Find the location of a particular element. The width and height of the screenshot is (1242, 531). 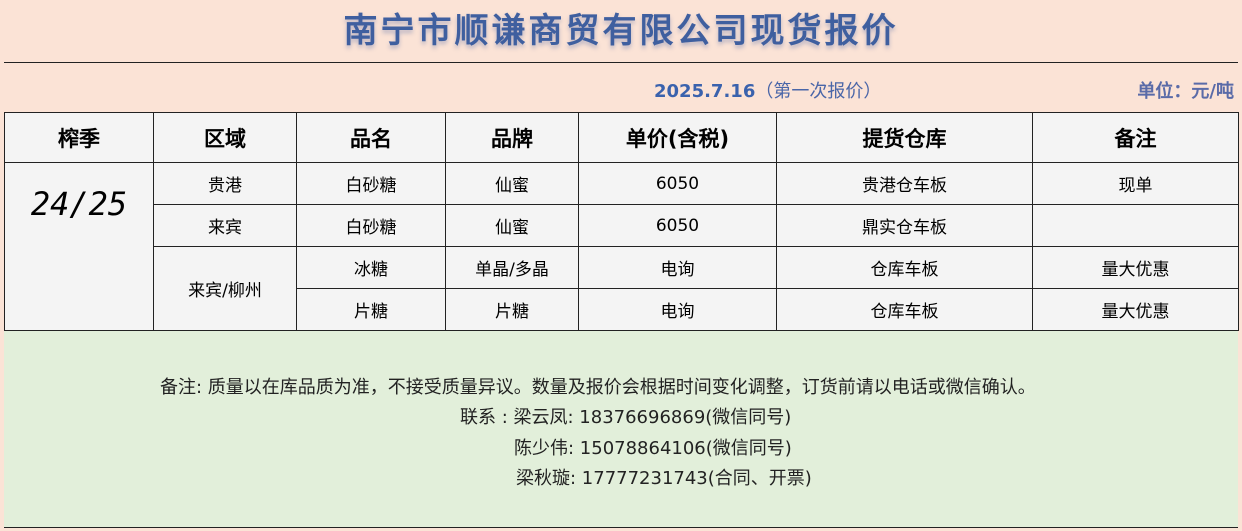

header-cell: 单价(含税) is located at coordinates (677, 137).